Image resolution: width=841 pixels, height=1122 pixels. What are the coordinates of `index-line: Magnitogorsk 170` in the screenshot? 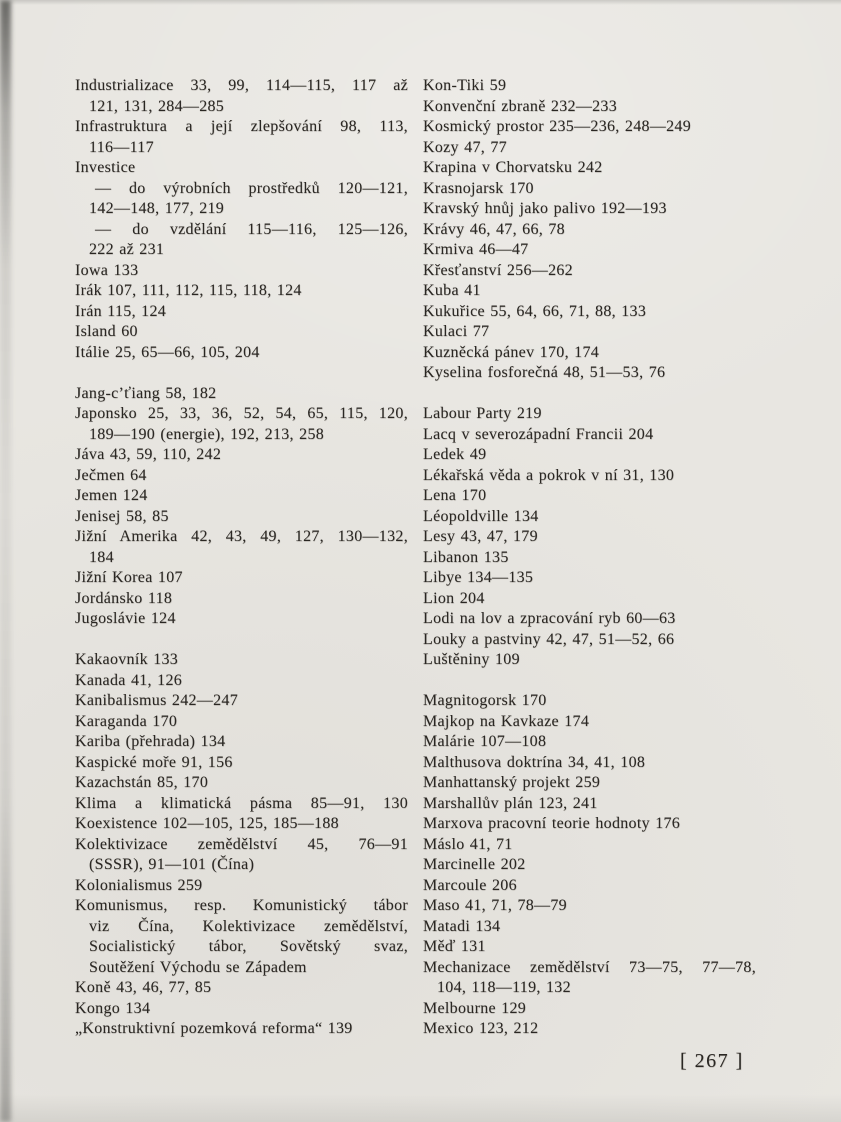 It's located at (485, 700).